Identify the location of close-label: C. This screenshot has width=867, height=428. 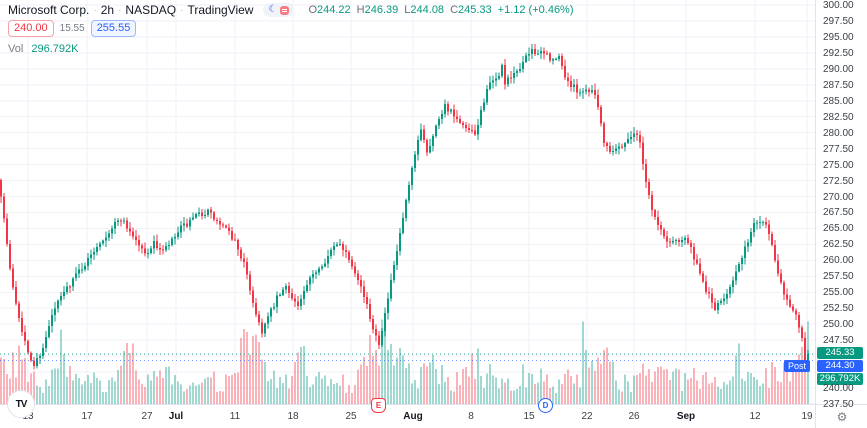
(454, 10).